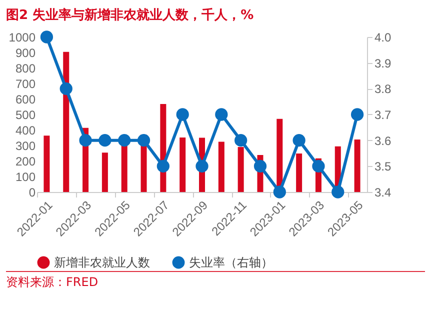 This screenshot has width=431, height=330. What do you see at coordinates (25, 161) in the screenshot?
I see `y-tick-label: 200` at bounding box center [25, 161].